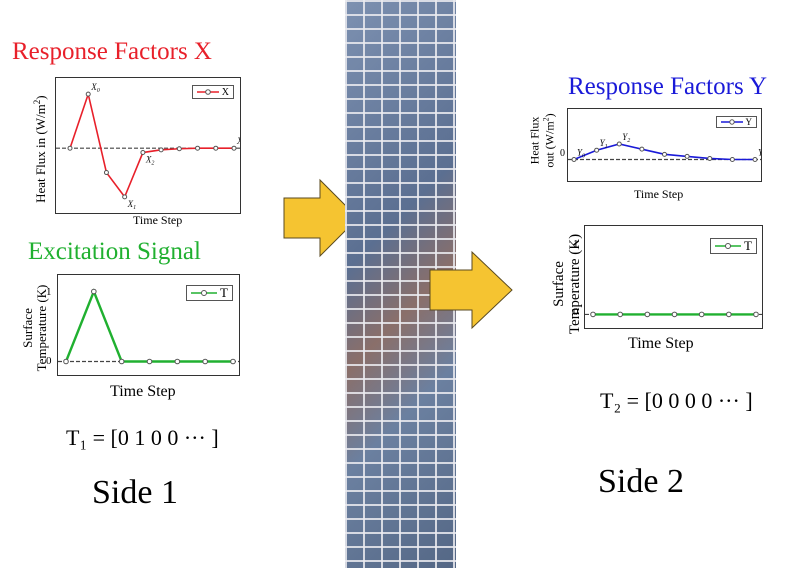 The height and width of the screenshot is (568, 802). I want to click on response-x-legend: X, so click(212, 92).